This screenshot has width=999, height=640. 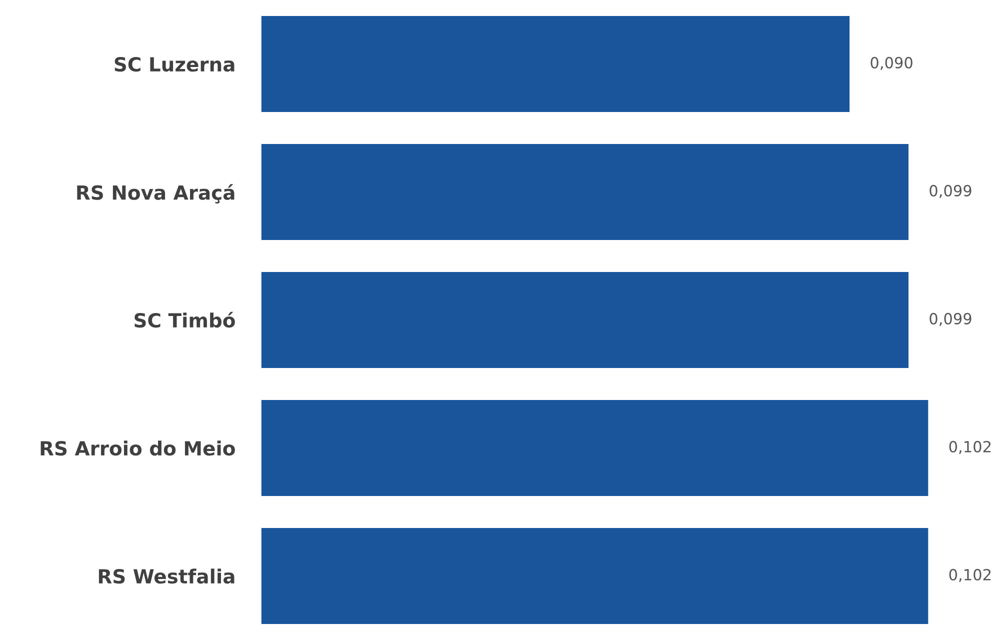 What do you see at coordinates (174, 64) in the screenshot?
I see `y-tick-label: SC Luzerna` at bounding box center [174, 64].